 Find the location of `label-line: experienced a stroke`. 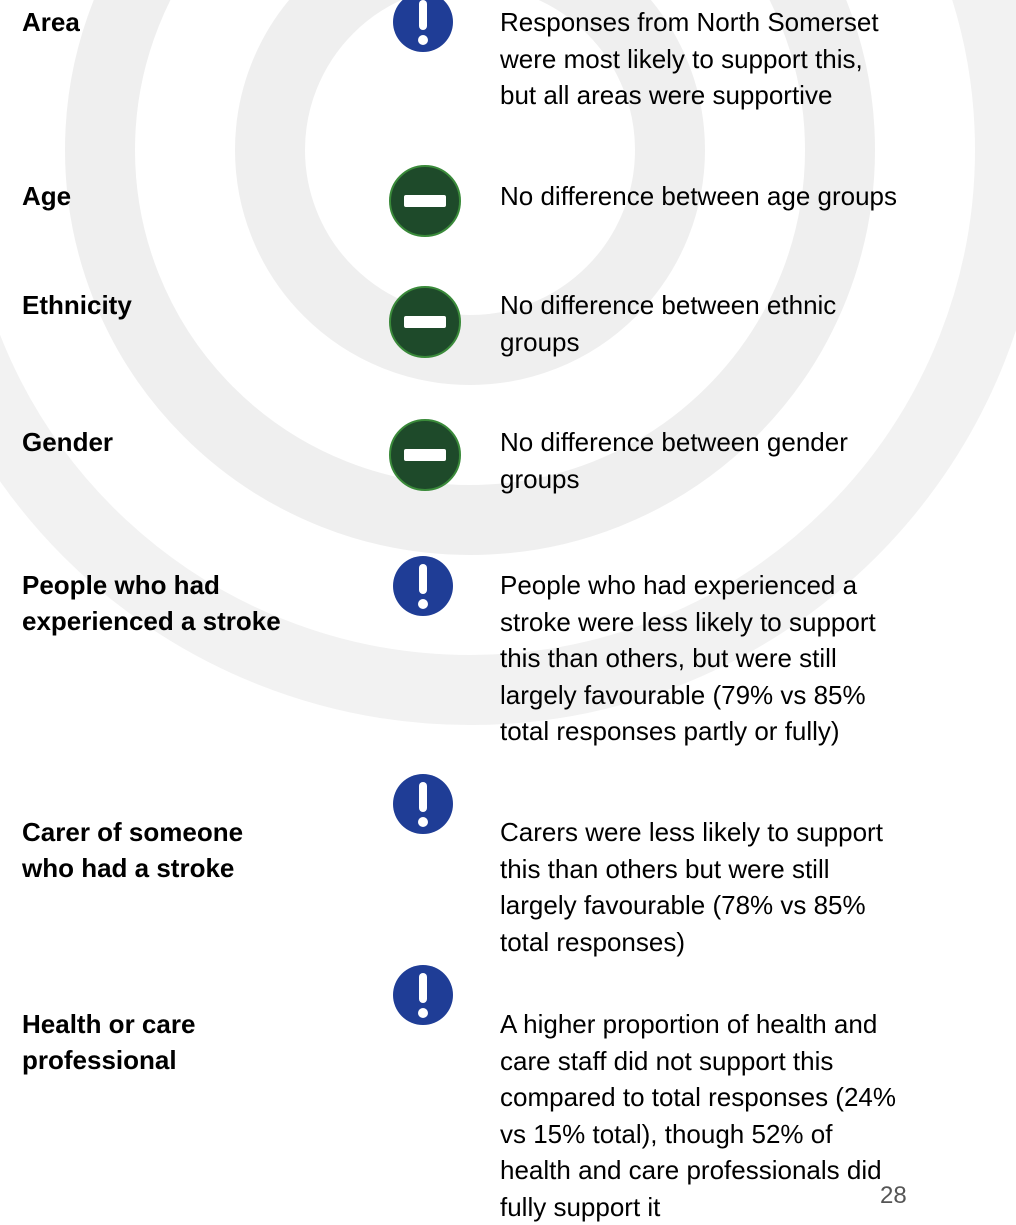

label-line: experienced a stroke is located at coordinates (151, 621).